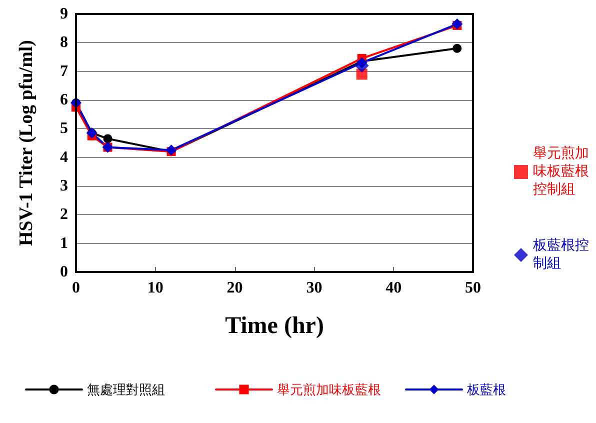  Describe the element at coordinates (26, 143) in the screenshot. I see `y-axis-title: HSV-1 Titer (Log pfu/ml)` at that location.